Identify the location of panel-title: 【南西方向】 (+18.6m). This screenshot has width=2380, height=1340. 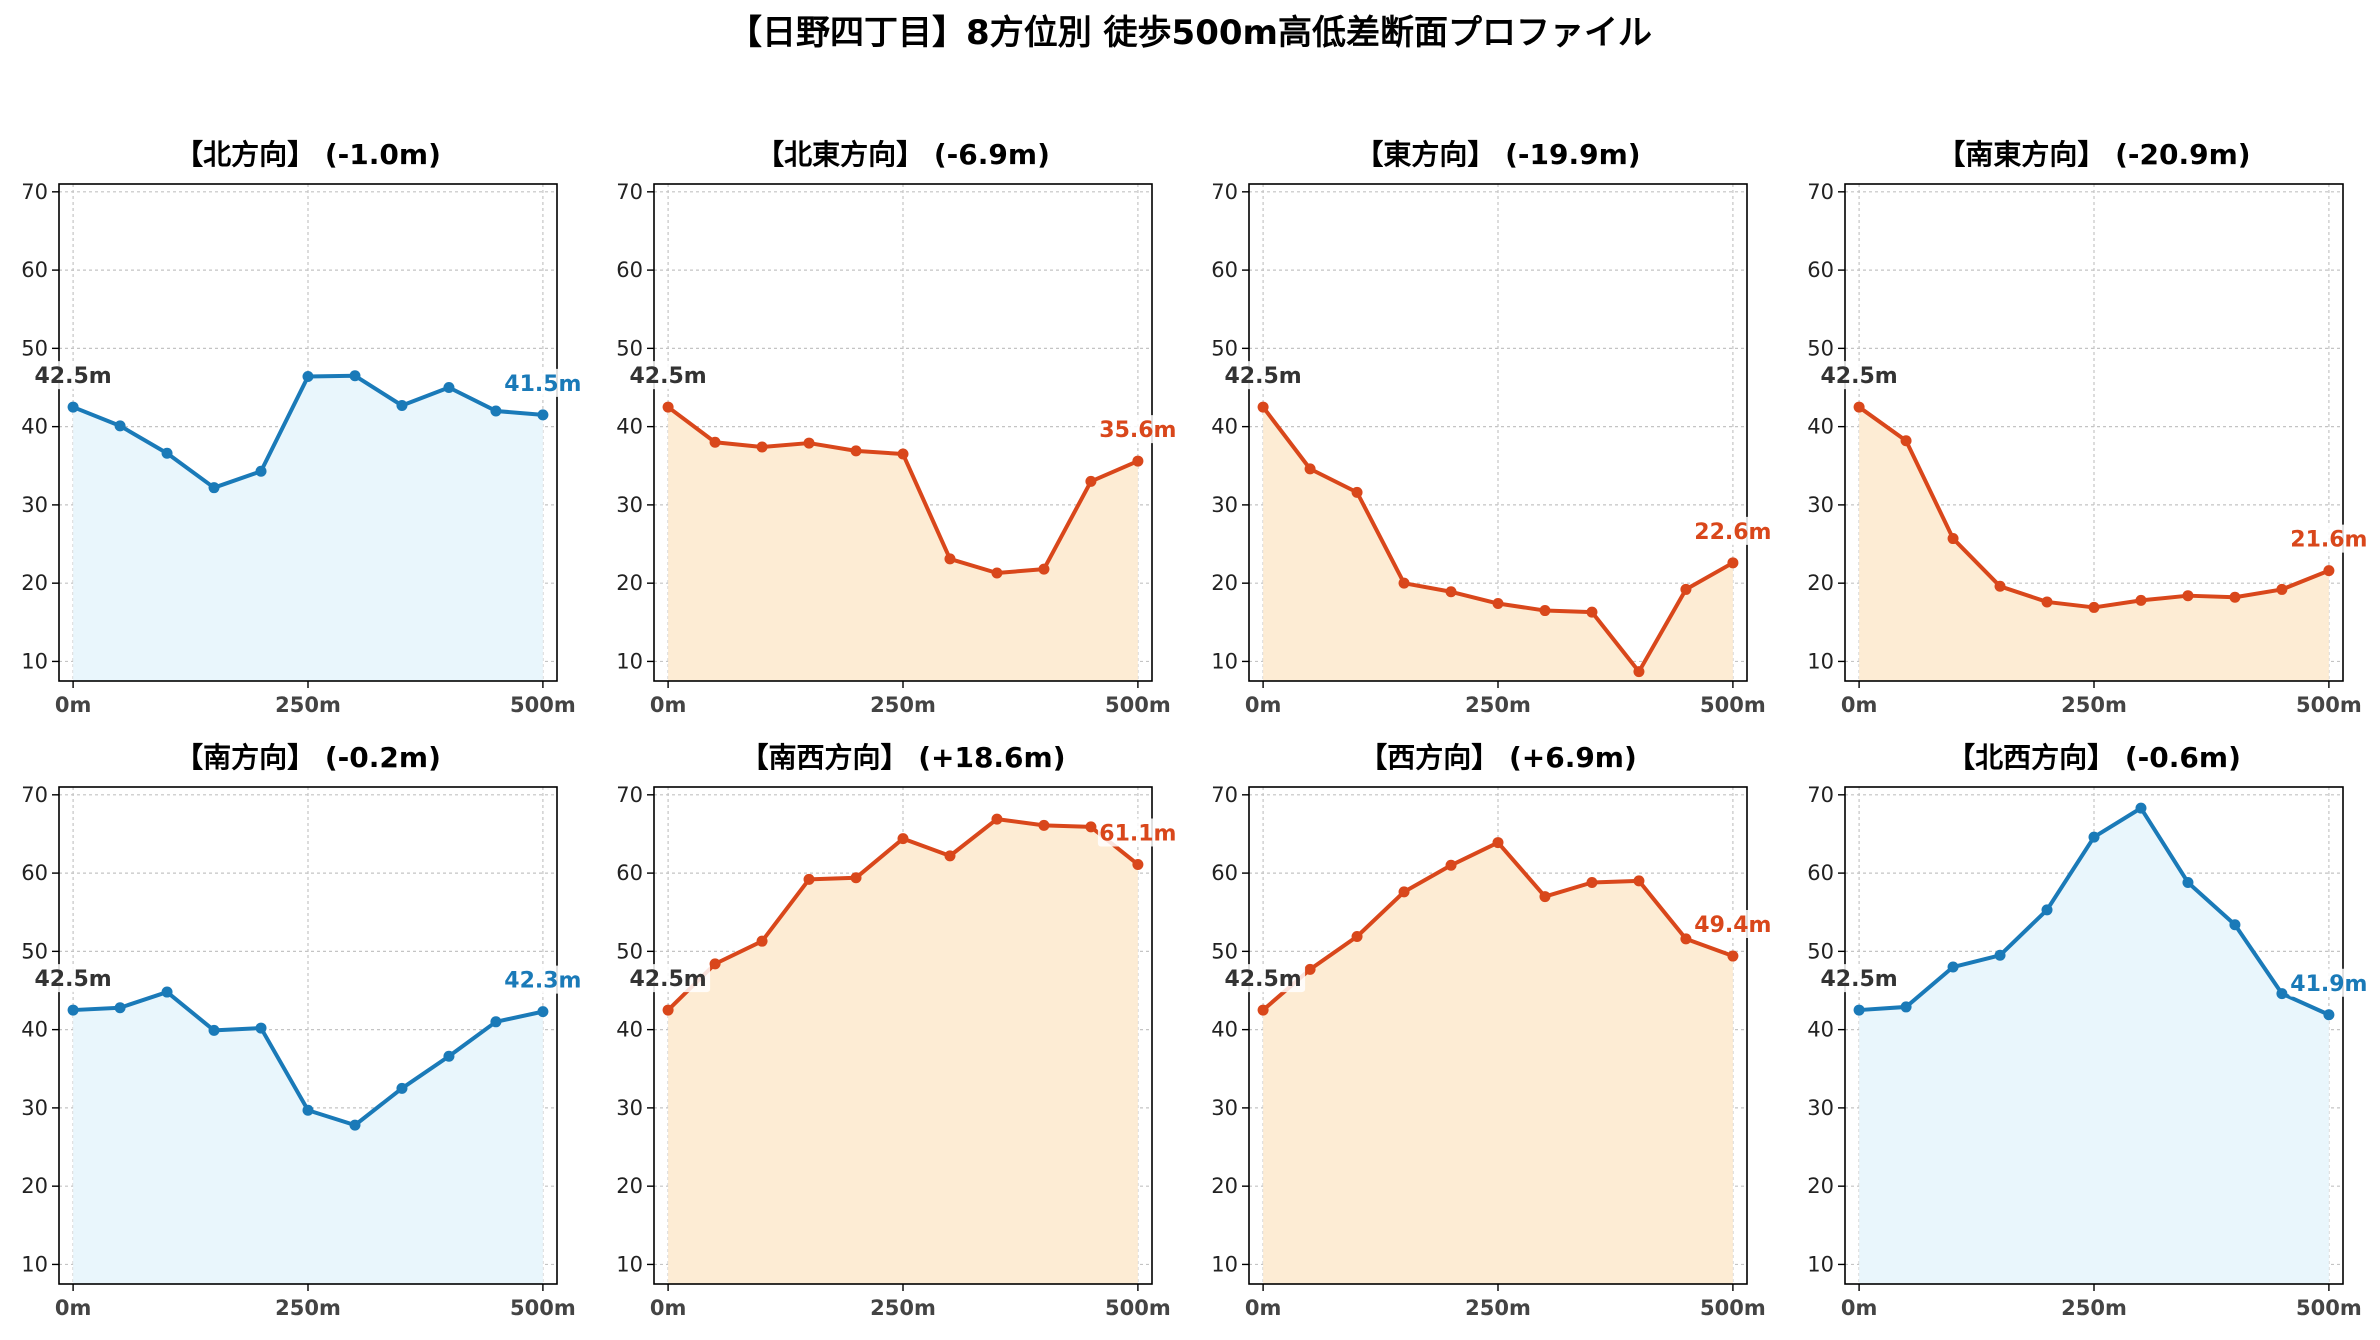
(902, 757).